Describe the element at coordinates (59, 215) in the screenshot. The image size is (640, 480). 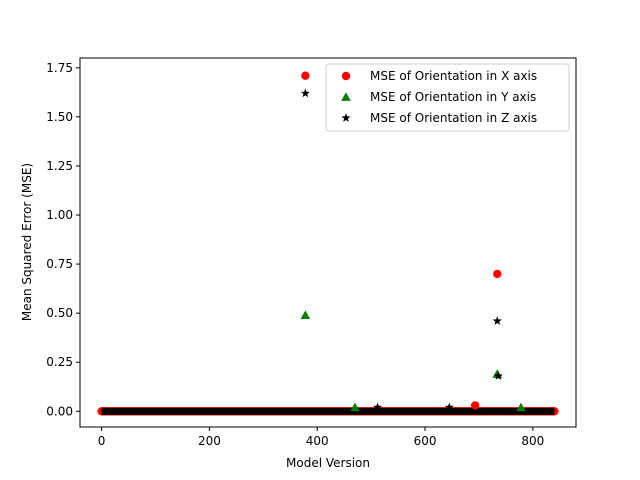
I see `y-tick-label-4: 1.00` at that location.